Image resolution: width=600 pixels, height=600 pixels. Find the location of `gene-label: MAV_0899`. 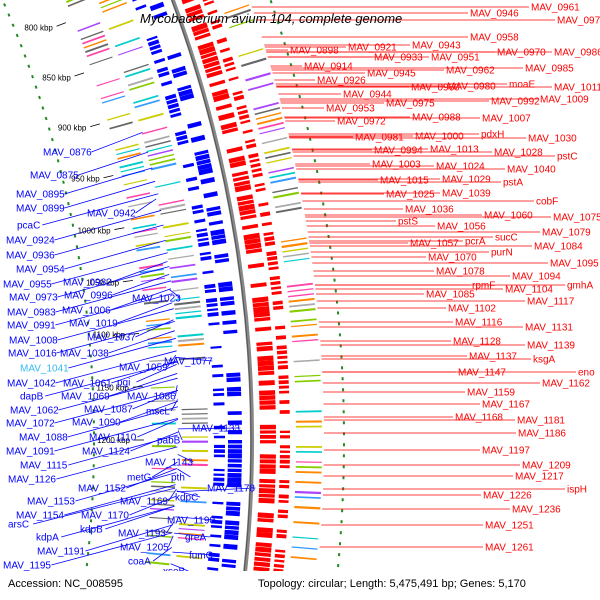

gene-label: MAV_0899 is located at coordinates (40, 209).